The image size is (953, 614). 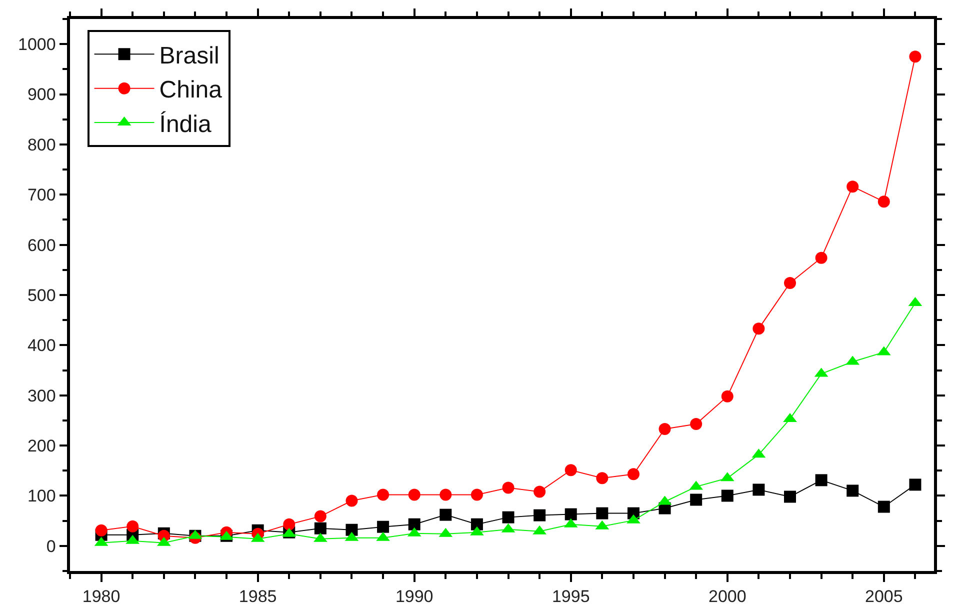 I want to click on y-tick-label: 600, so click(x=41, y=245).